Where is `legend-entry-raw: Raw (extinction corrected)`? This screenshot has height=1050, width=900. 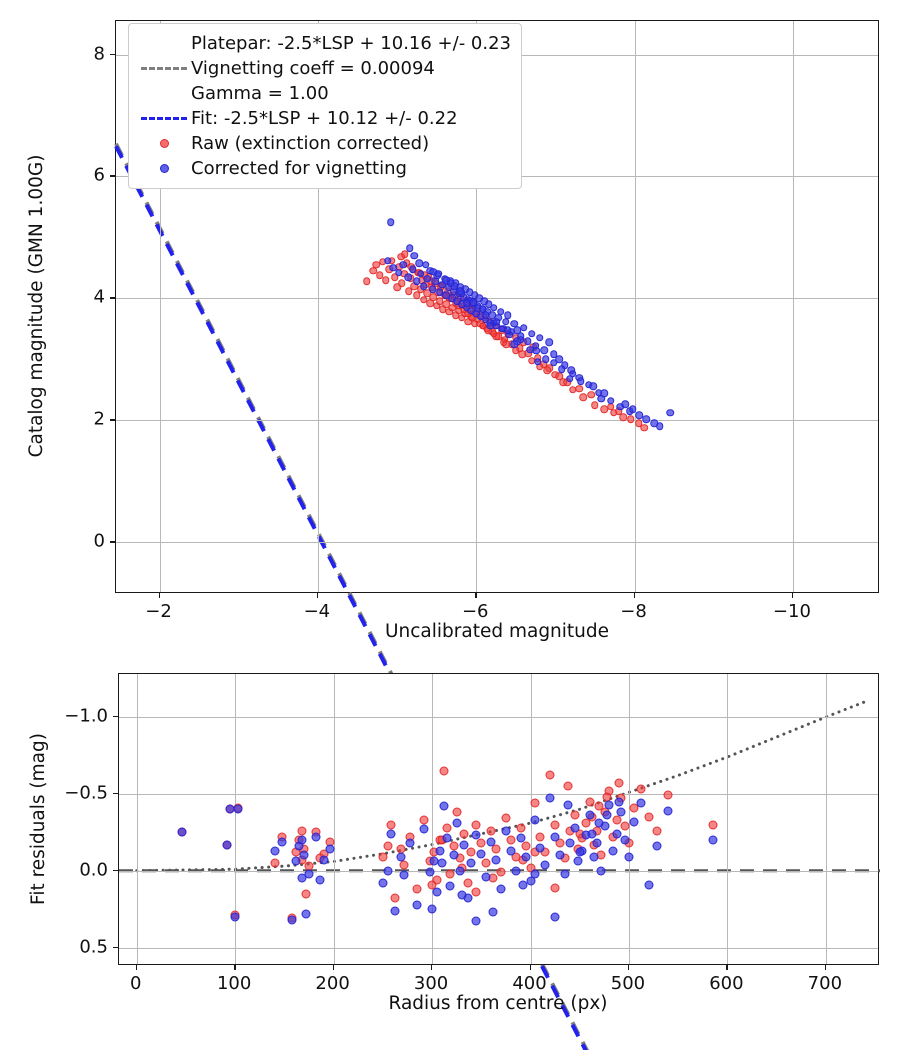
legend-entry-raw: Raw (extinction corrected) is located at coordinates (324, 143).